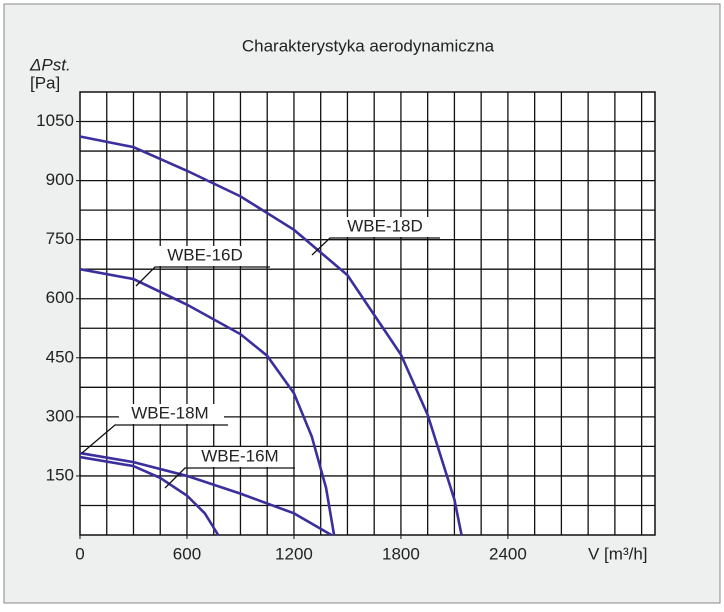 The width and height of the screenshot is (724, 612). I want to click on x-tick-label: 1800, so click(401, 553).